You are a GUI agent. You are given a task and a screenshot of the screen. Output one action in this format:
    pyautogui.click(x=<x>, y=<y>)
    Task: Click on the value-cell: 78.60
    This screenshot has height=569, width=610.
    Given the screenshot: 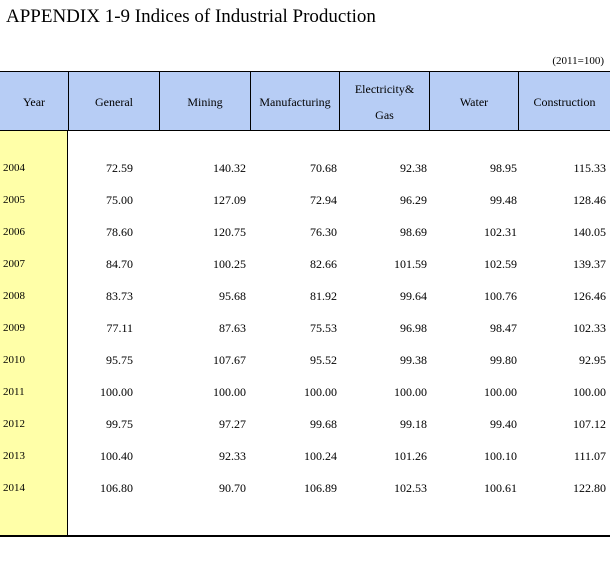 What is the action you would take?
    pyautogui.click(x=119, y=232)
    